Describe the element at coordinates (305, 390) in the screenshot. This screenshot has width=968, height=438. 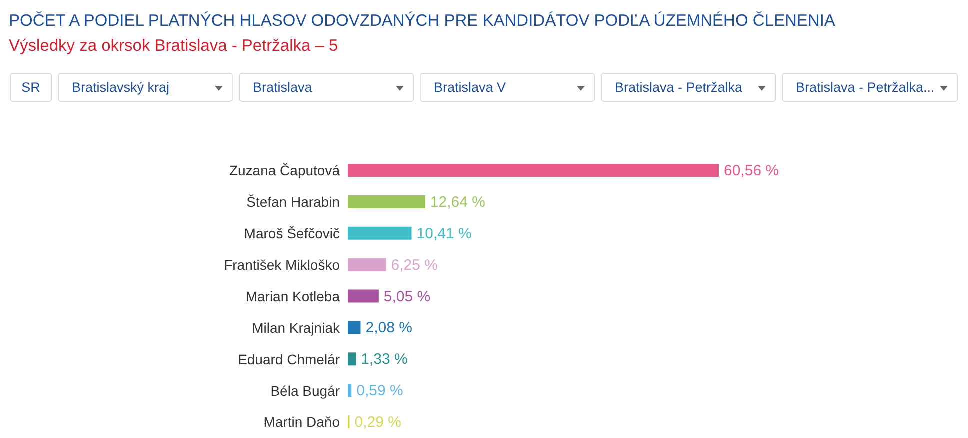
I see `y-tick-label: Béla Bugár` at that location.